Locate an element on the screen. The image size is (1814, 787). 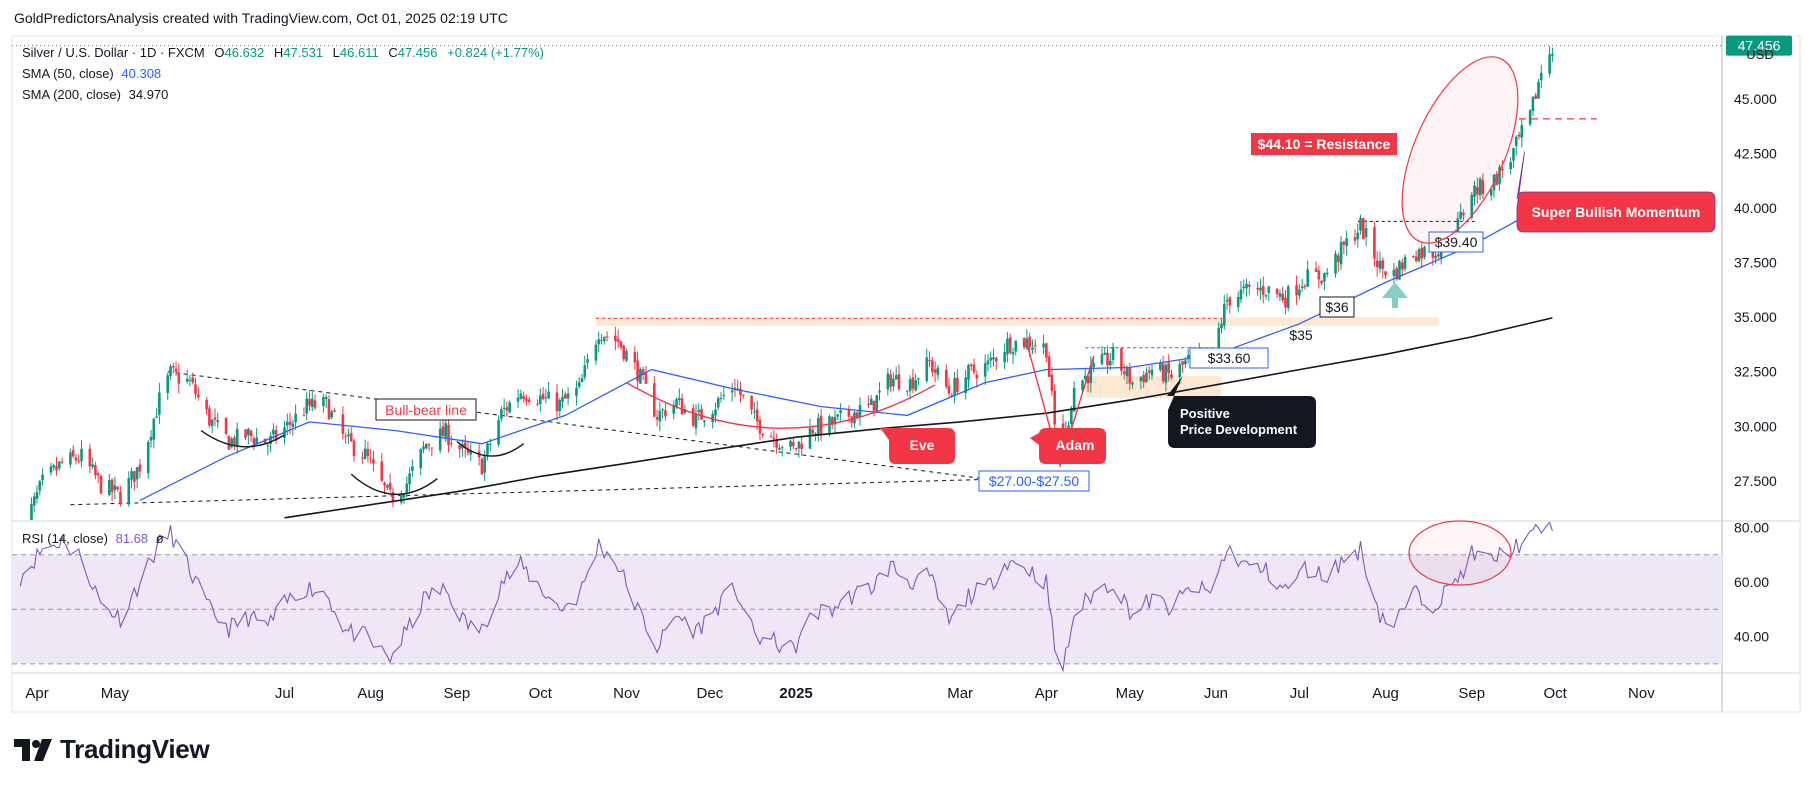
adam-label: Adam is located at coordinates (1075, 445).